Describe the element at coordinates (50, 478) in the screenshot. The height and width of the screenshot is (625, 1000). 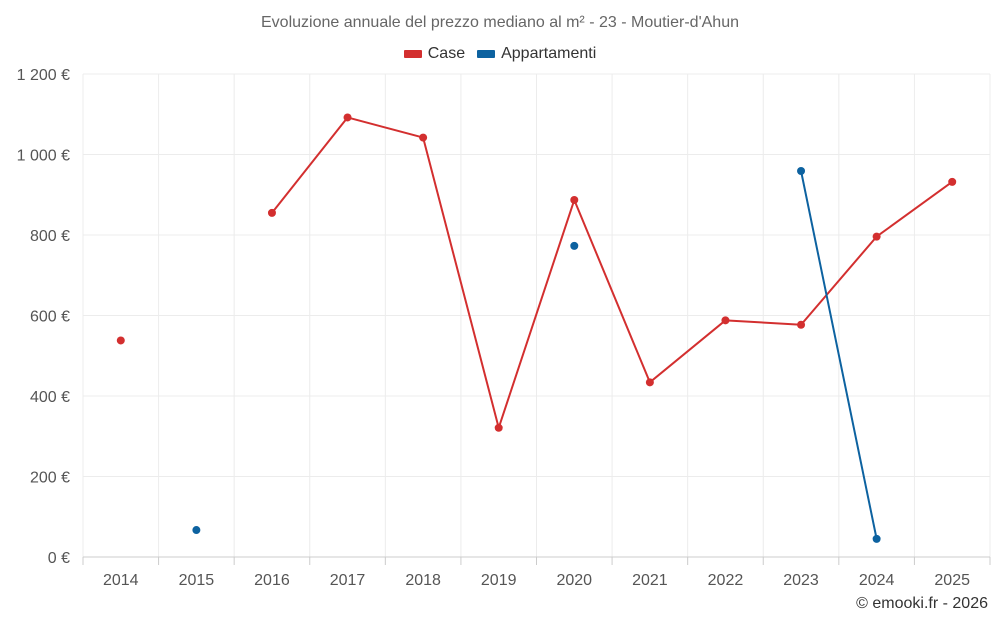
I see `y-tick-label: 200 €` at that location.